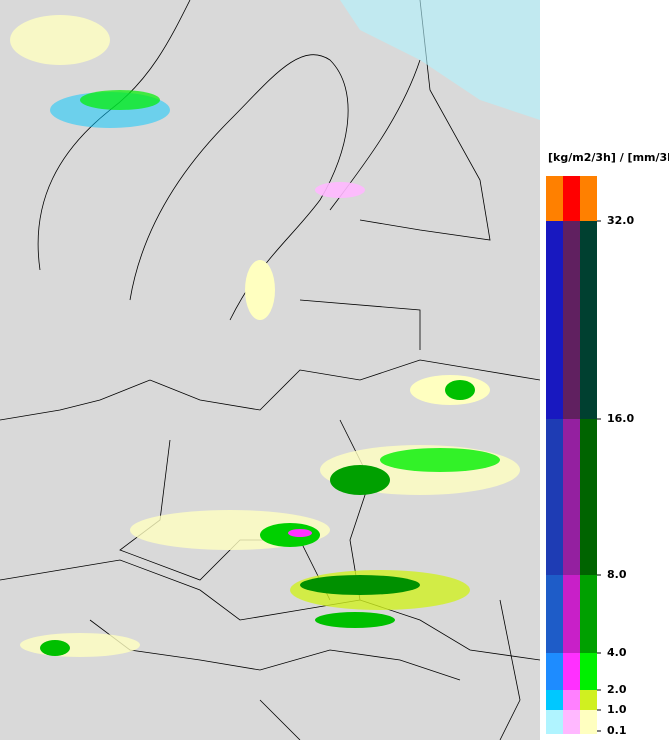 The height and width of the screenshot is (740, 669). What do you see at coordinates (617, 574) in the screenshot?
I see `legend-tick-label: 8.0` at bounding box center [617, 574].